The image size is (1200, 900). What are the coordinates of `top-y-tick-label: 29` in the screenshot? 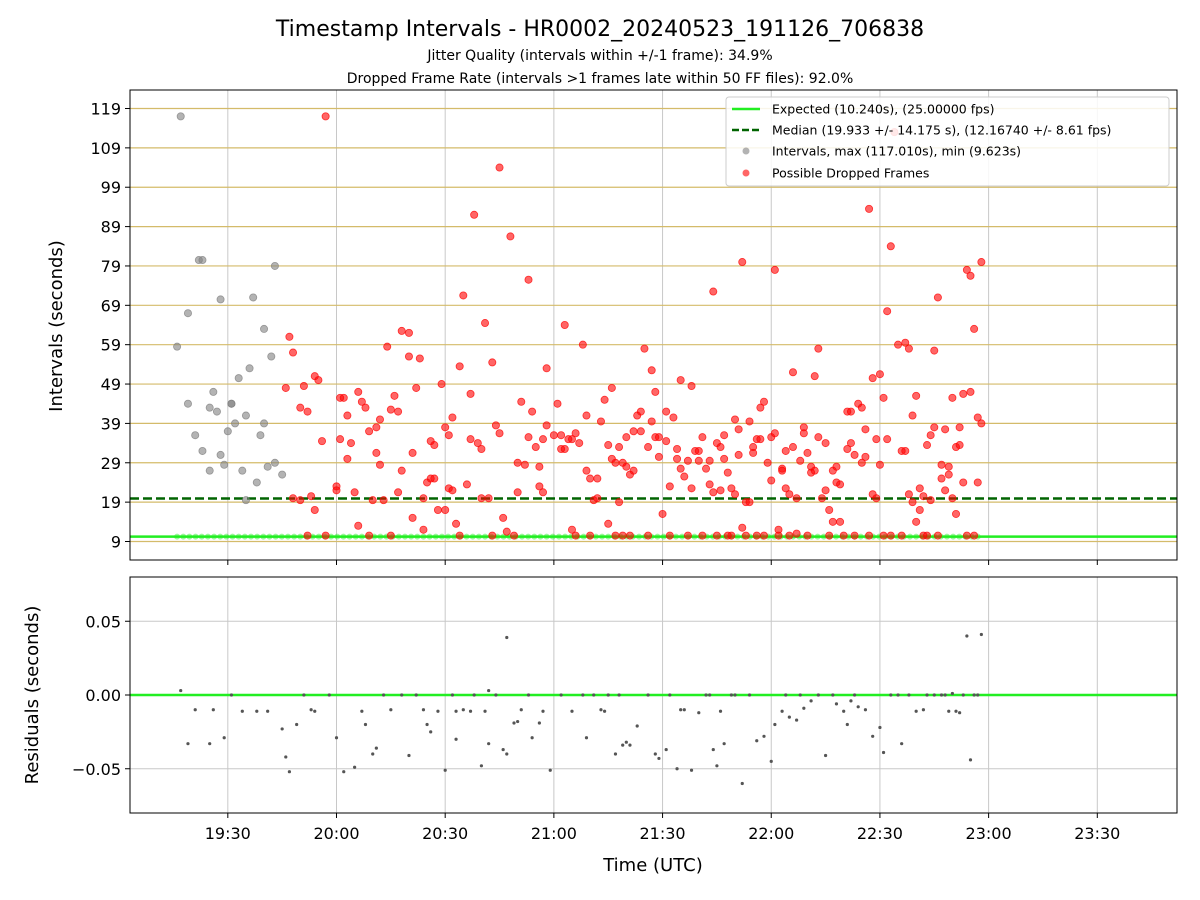 It's located at (111, 463).